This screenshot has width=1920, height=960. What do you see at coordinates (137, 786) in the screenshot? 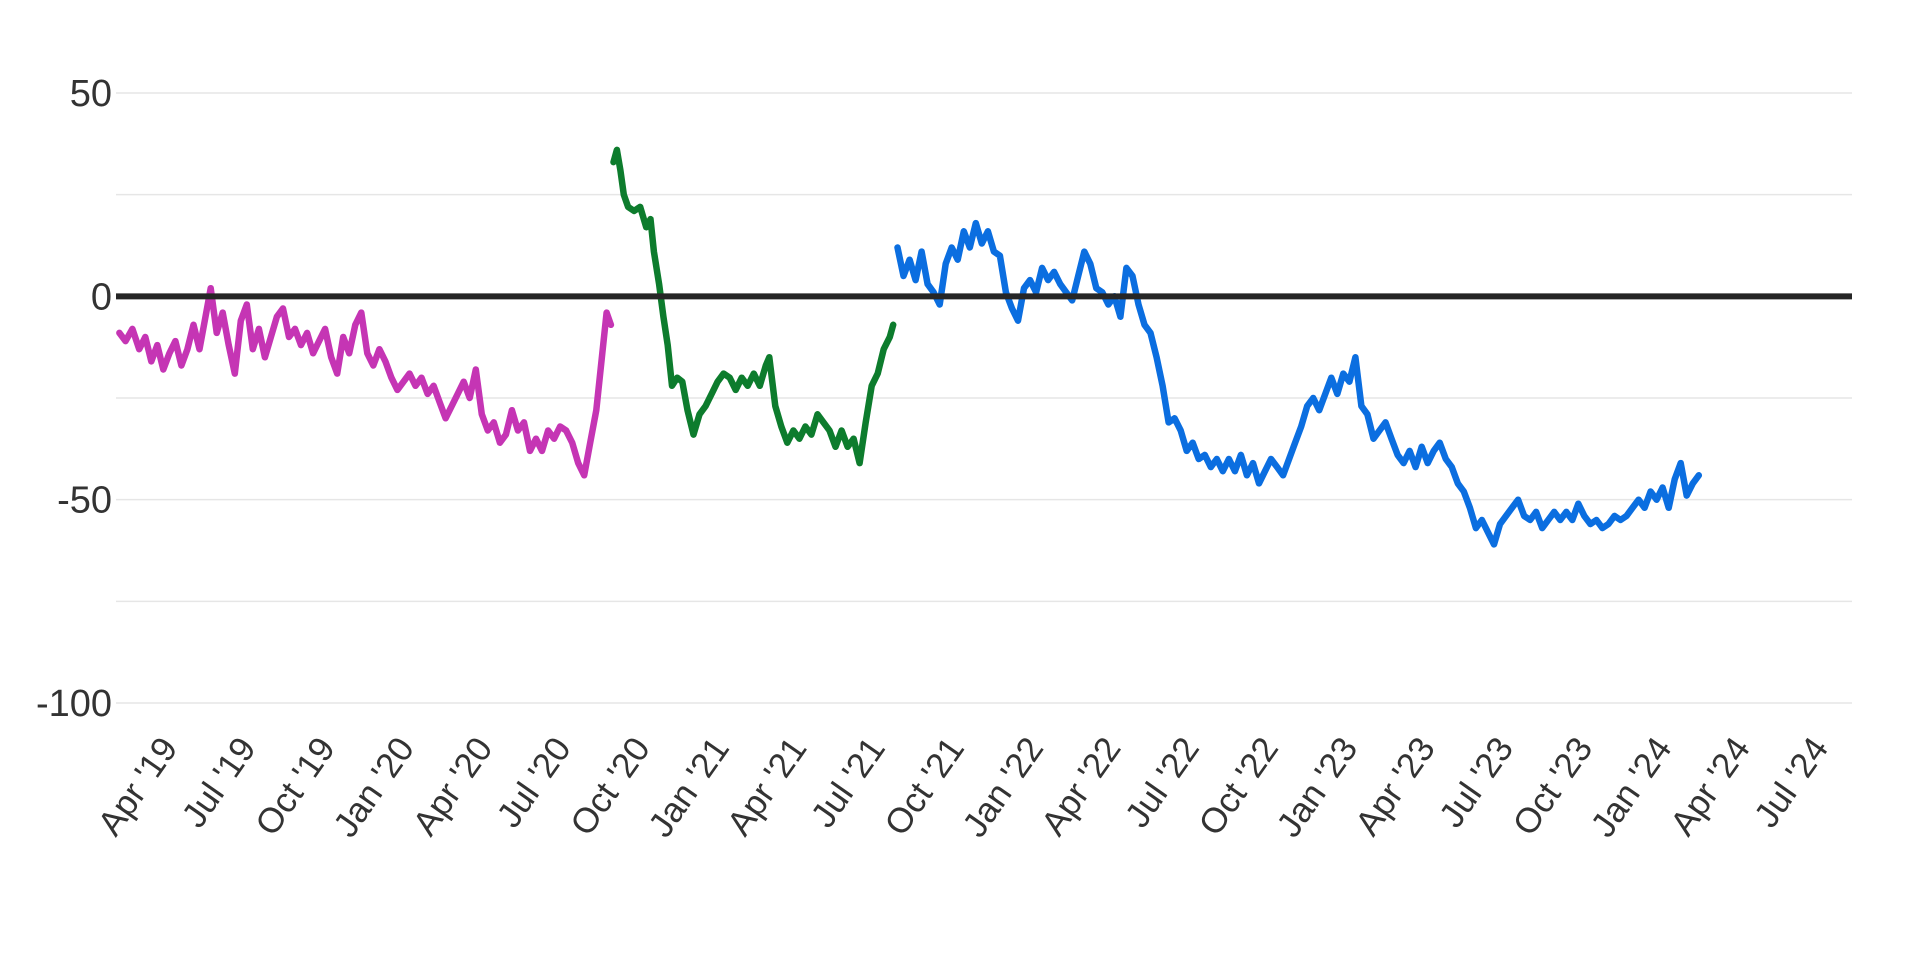
I see `x-tick-label: Apr '19` at bounding box center [137, 786].